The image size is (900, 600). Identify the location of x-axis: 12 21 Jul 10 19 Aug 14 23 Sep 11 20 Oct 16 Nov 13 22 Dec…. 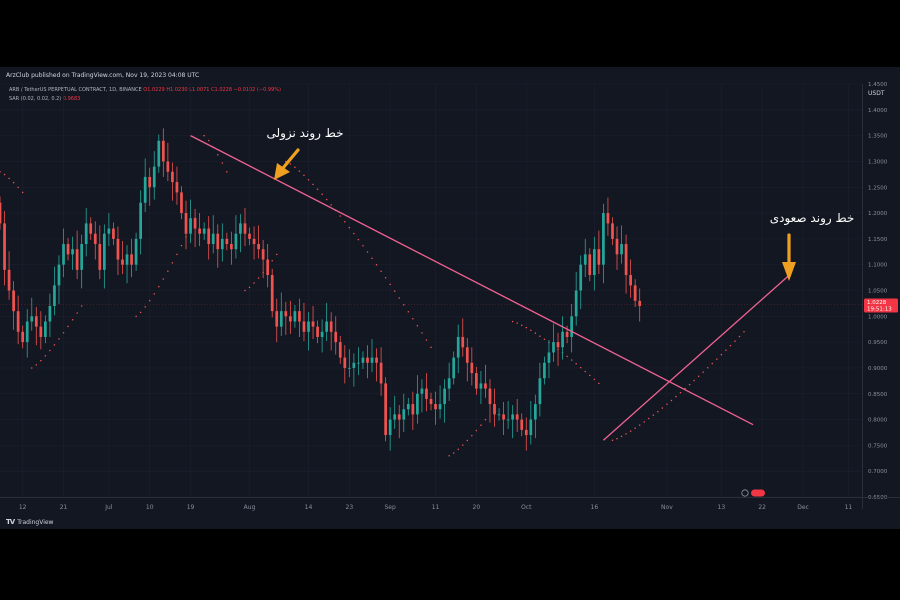
(450, 504).